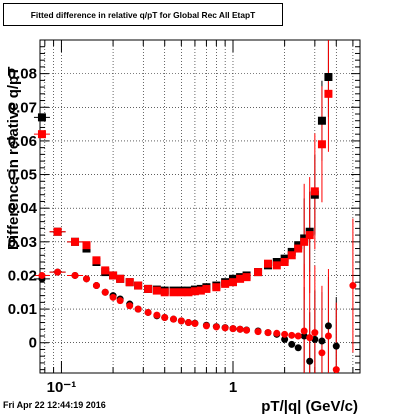 Image resolution: width=400 pixels, height=414 pixels. Describe the element at coordinates (13, 158) in the screenshot. I see `y-axis-title: Difference in relative q/pT` at that location.